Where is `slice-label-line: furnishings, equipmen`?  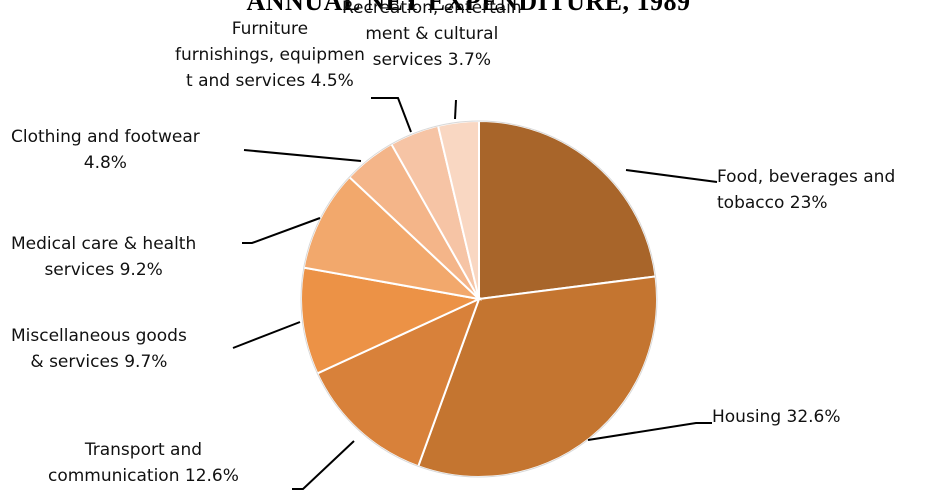 slice-label-line: furnishings, equipmen is located at coordinates (270, 55).